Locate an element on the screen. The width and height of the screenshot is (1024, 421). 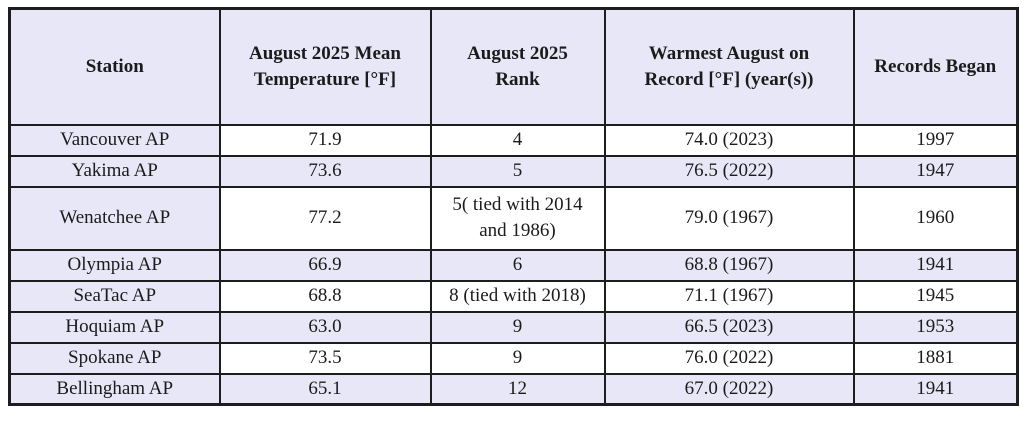
station-cell: Yakima AP is located at coordinates (114, 171).